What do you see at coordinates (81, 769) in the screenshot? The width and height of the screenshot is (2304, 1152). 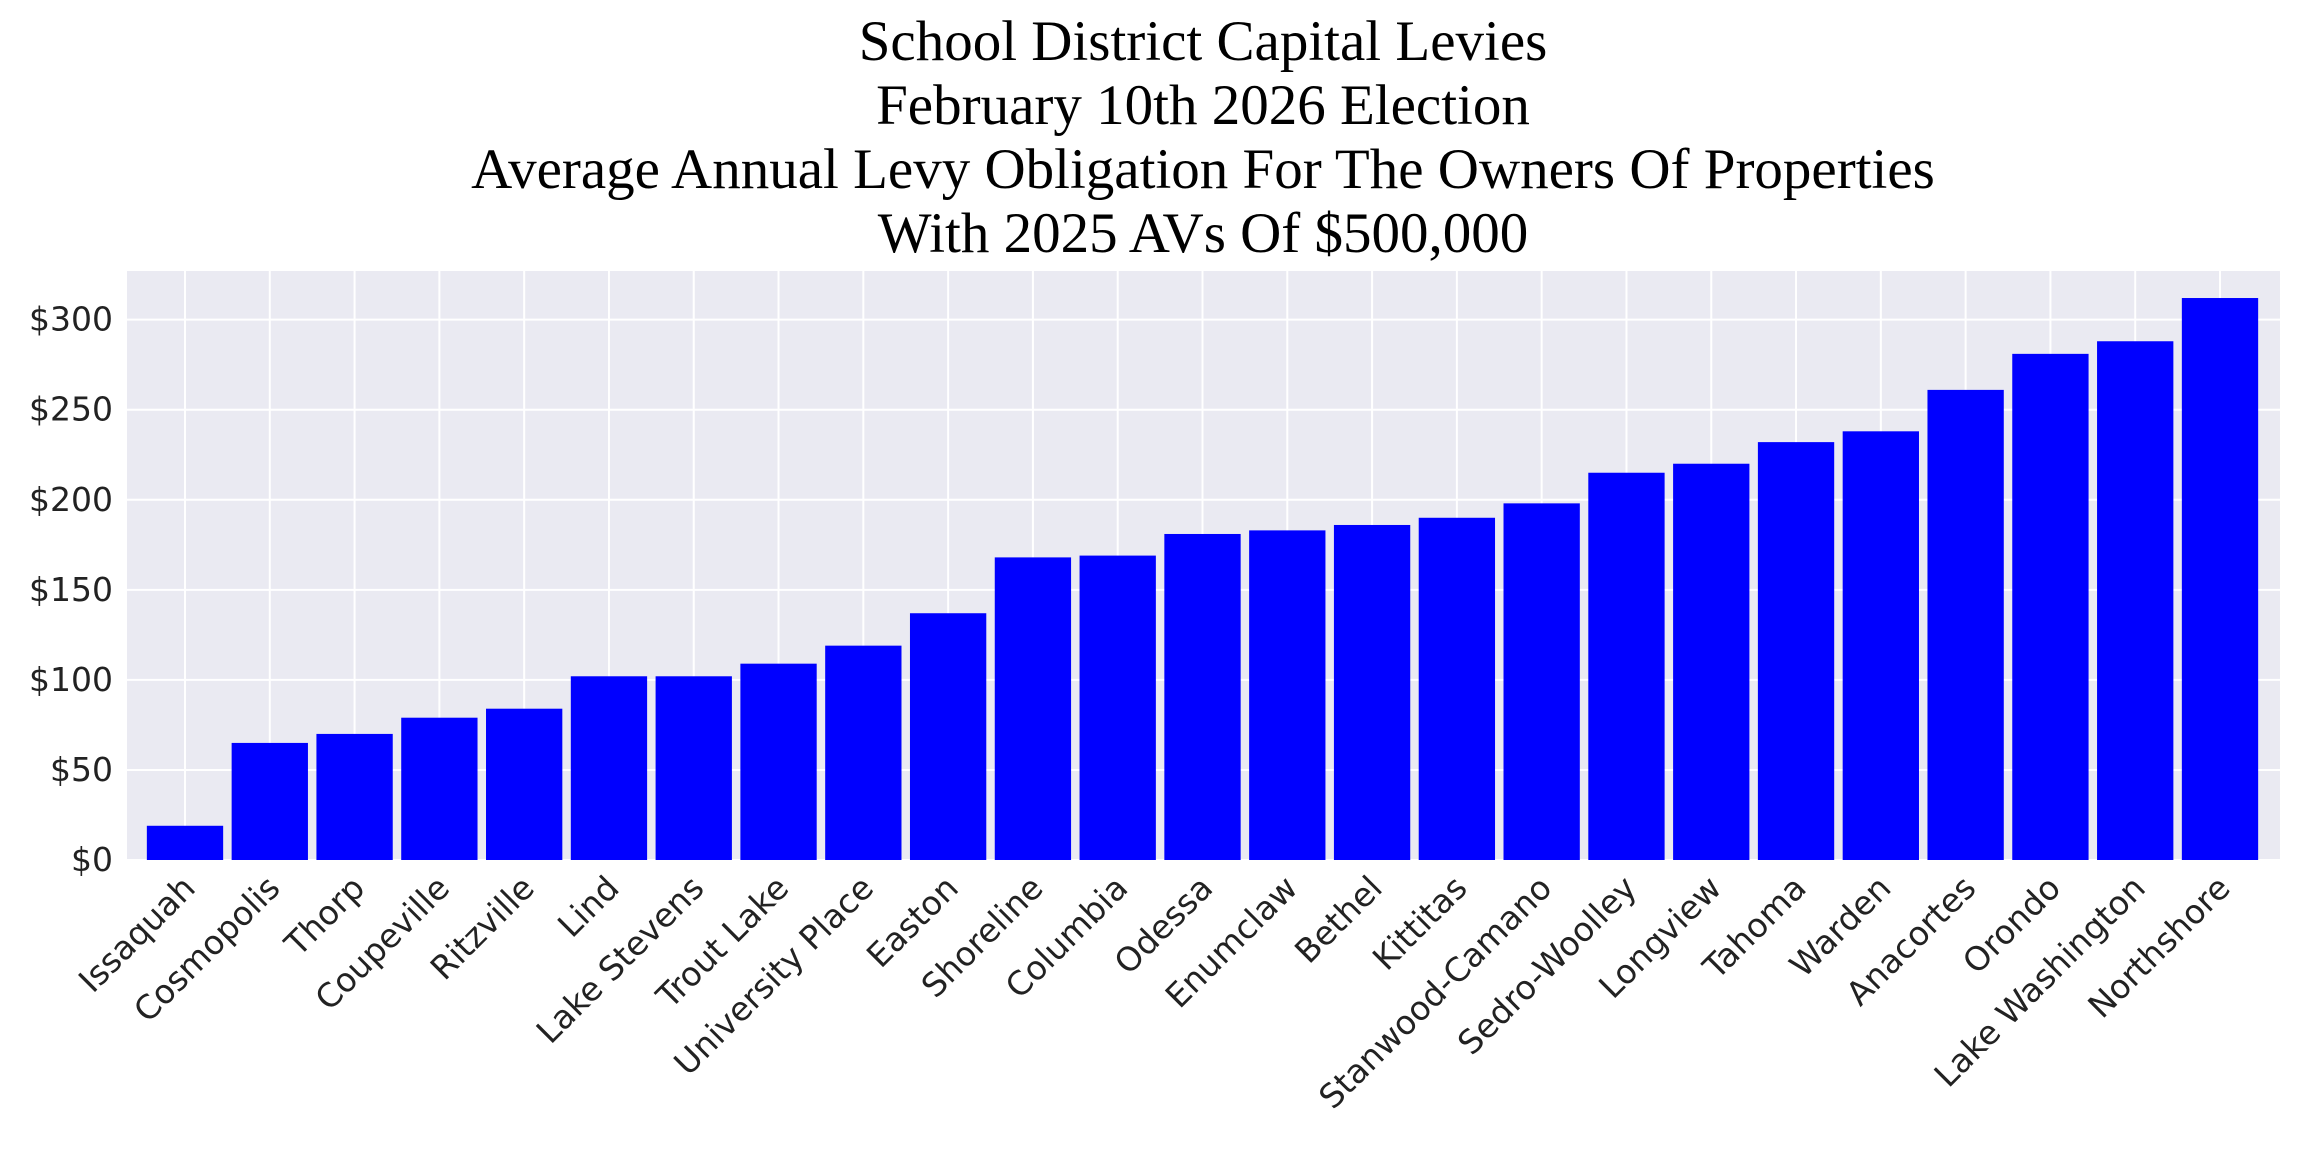 I see `y-tick-label: $50` at bounding box center [81, 769].